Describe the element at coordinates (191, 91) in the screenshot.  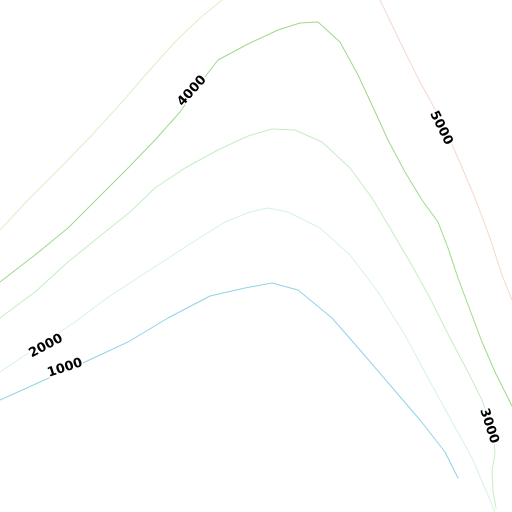
I see `contour-label-4000: 4000` at that location.